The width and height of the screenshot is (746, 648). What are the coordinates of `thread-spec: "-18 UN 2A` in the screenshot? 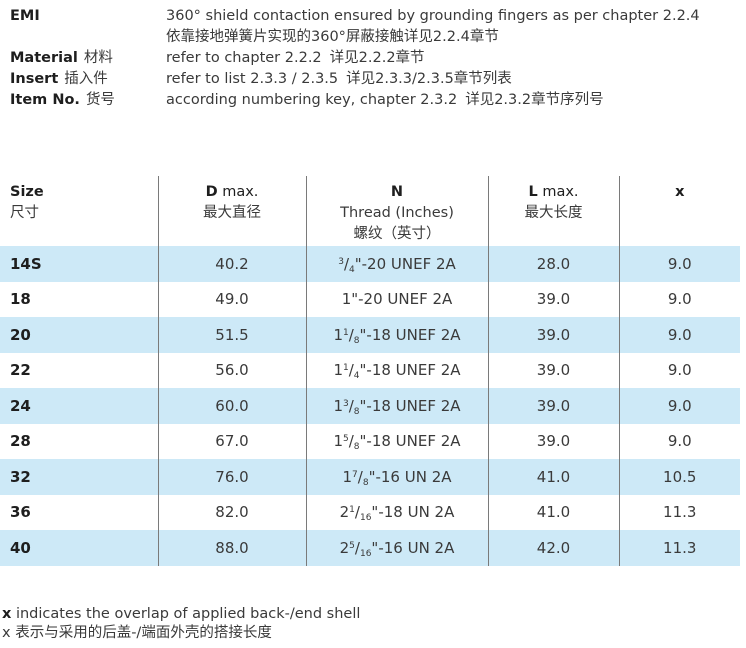 It's located at (413, 512).